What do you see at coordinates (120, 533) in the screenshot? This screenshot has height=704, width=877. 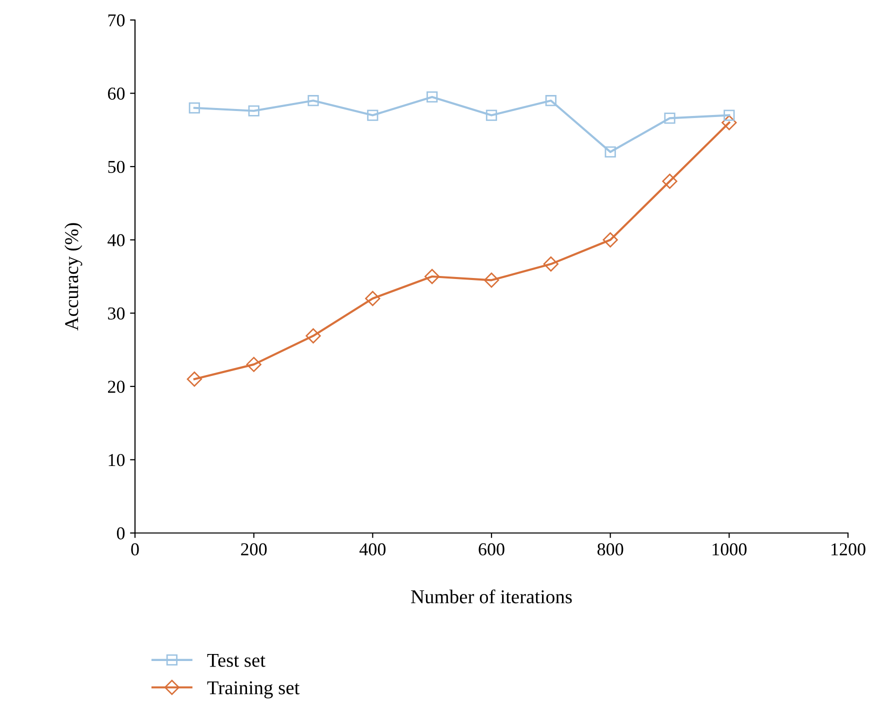 I see `y-tick-label: 0` at bounding box center [120, 533].